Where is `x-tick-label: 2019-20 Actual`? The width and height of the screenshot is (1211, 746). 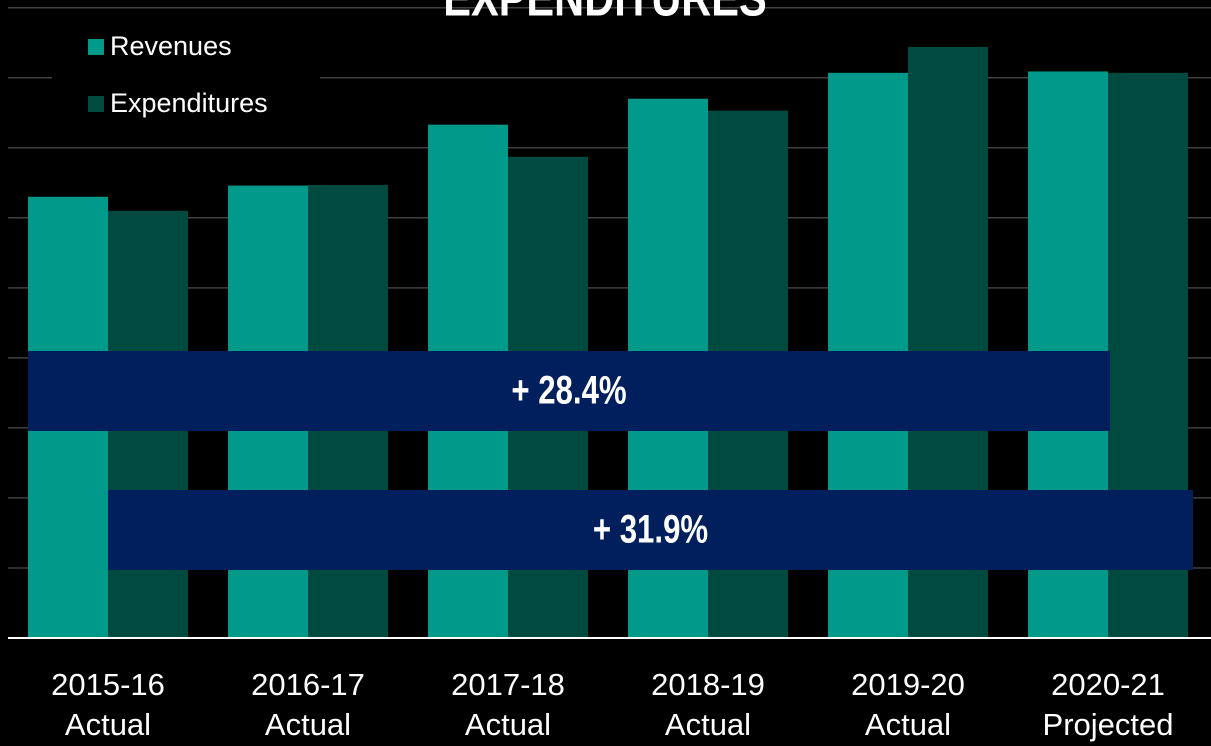 x-tick-label: 2019-20 Actual is located at coordinates (908, 704).